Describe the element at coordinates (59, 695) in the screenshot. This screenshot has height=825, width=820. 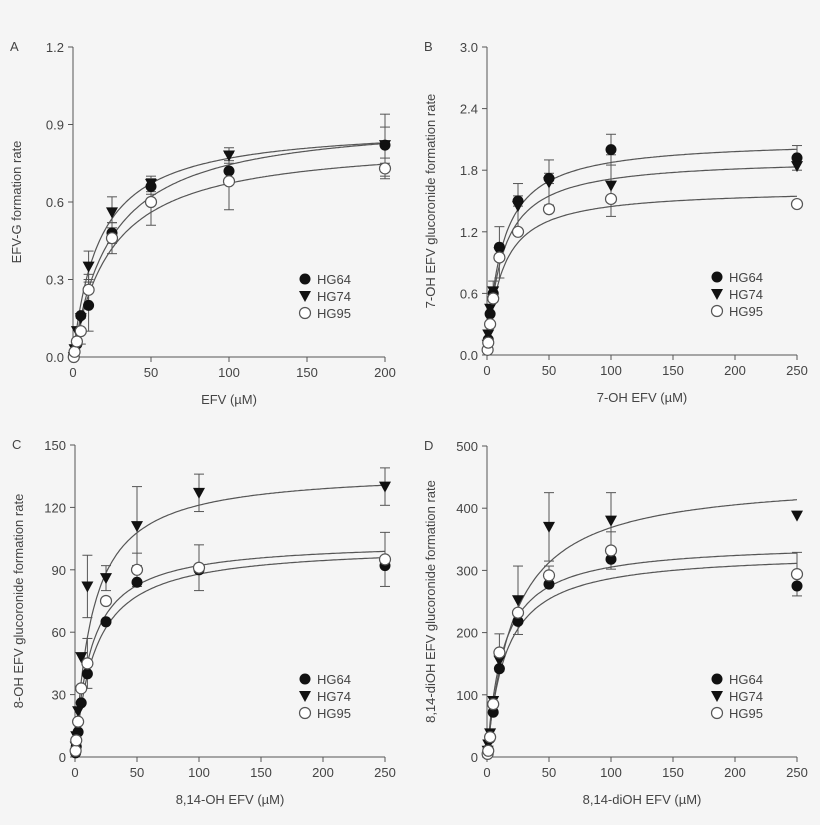
I see `y-tick-label: 30` at that location.